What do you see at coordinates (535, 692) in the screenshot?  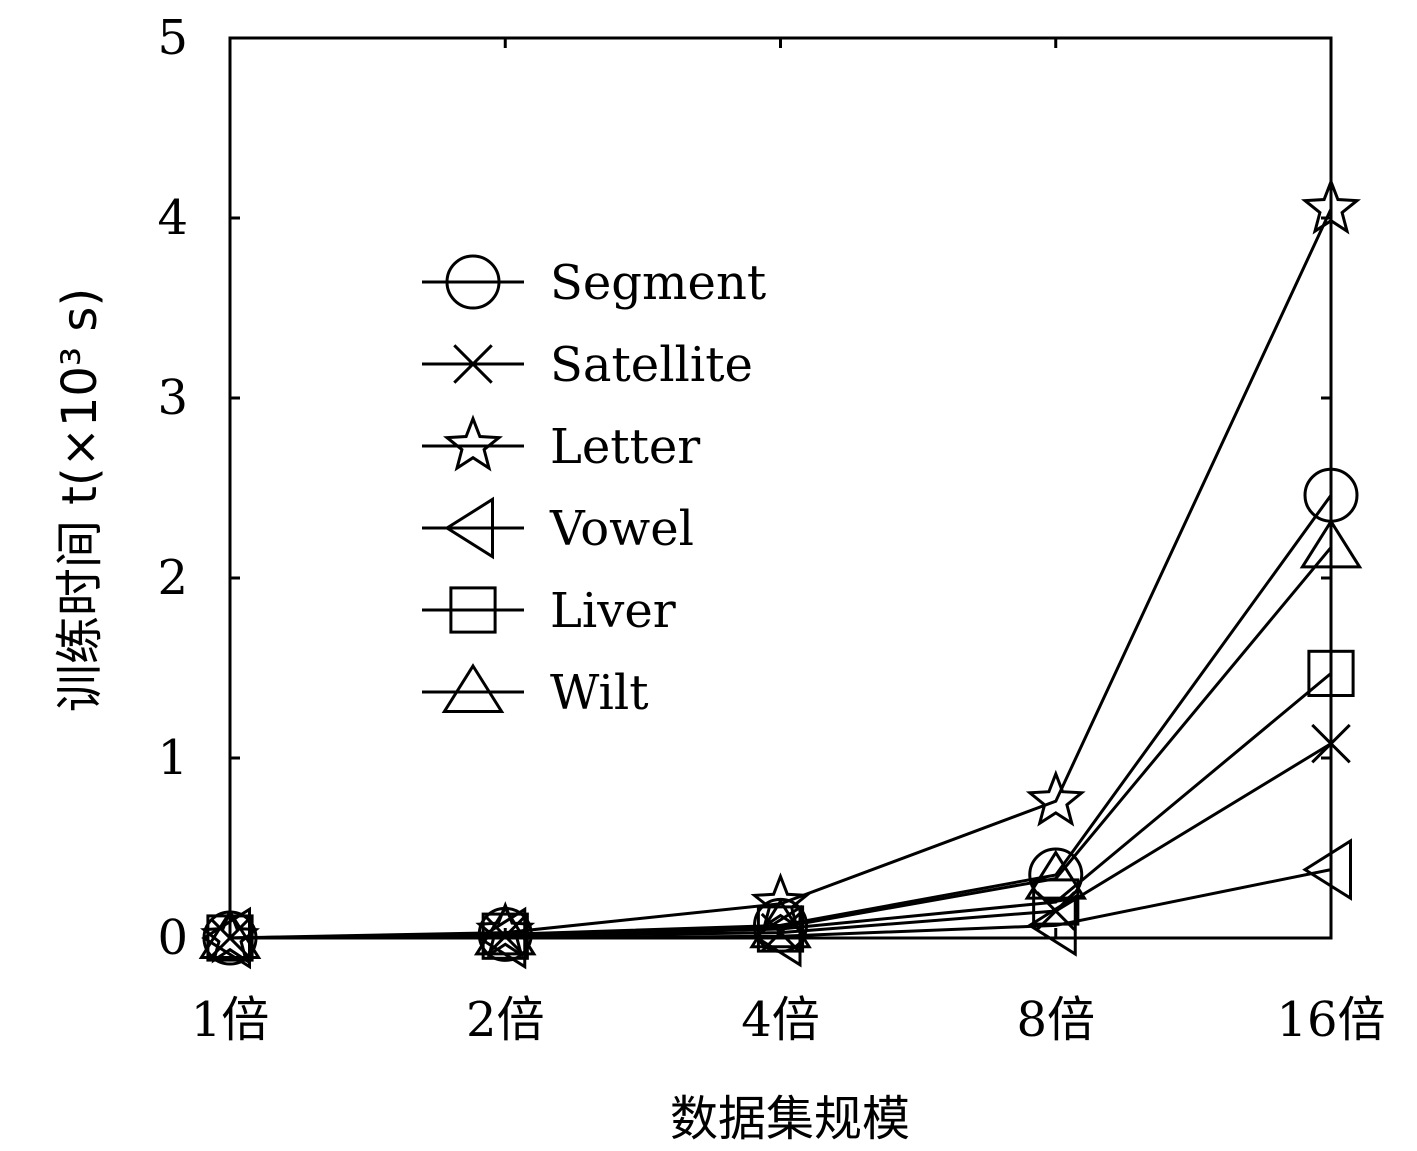 I see `legend-item-wilt: Wilt` at bounding box center [535, 692].